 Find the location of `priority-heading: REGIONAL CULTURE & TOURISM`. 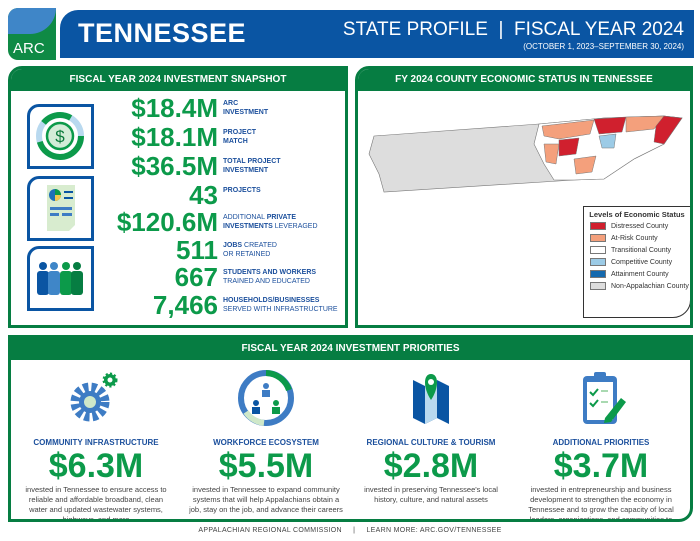

priority-heading: REGIONAL CULTURE & TOURISM is located at coordinates (431, 442).